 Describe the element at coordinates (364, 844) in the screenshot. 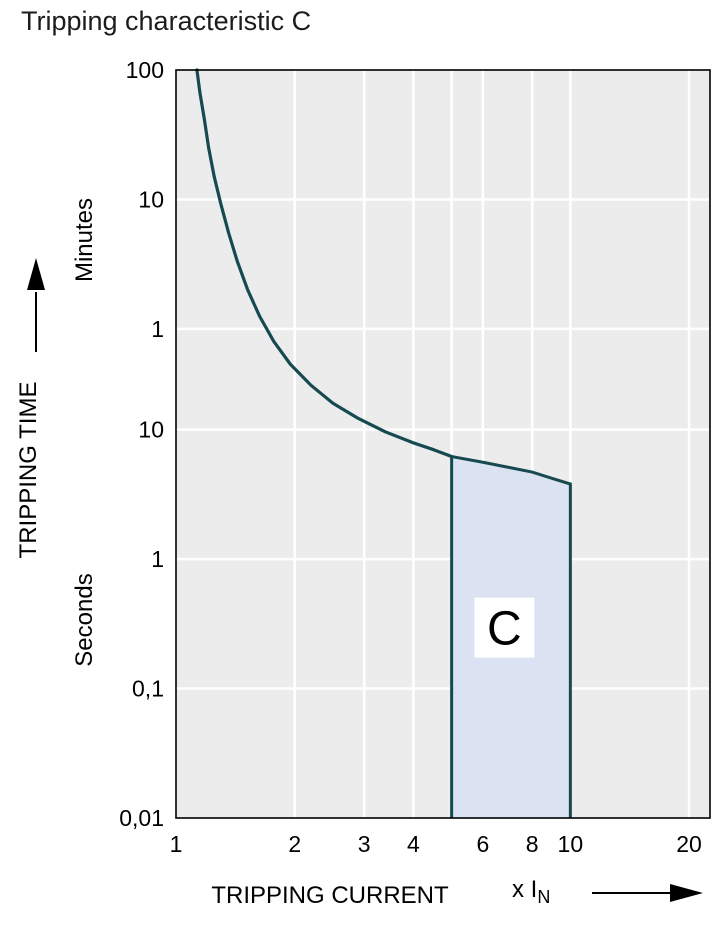

I see `x-tick-label: 3` at that location.